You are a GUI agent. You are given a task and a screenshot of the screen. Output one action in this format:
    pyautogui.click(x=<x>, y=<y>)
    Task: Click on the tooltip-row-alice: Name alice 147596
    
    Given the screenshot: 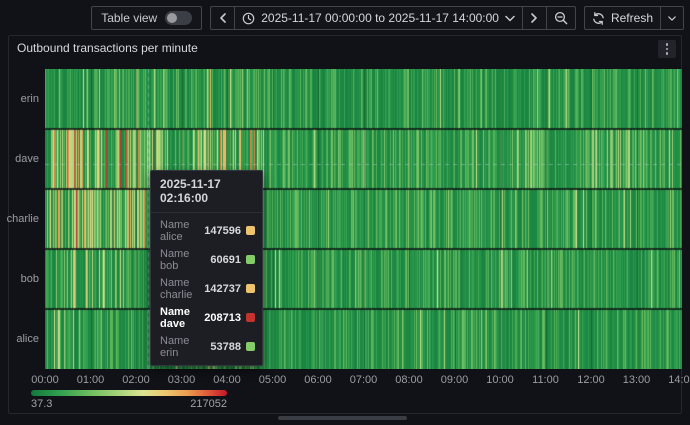 What is the action you would take?
    pyautogui.click(x=206, y=230)
    